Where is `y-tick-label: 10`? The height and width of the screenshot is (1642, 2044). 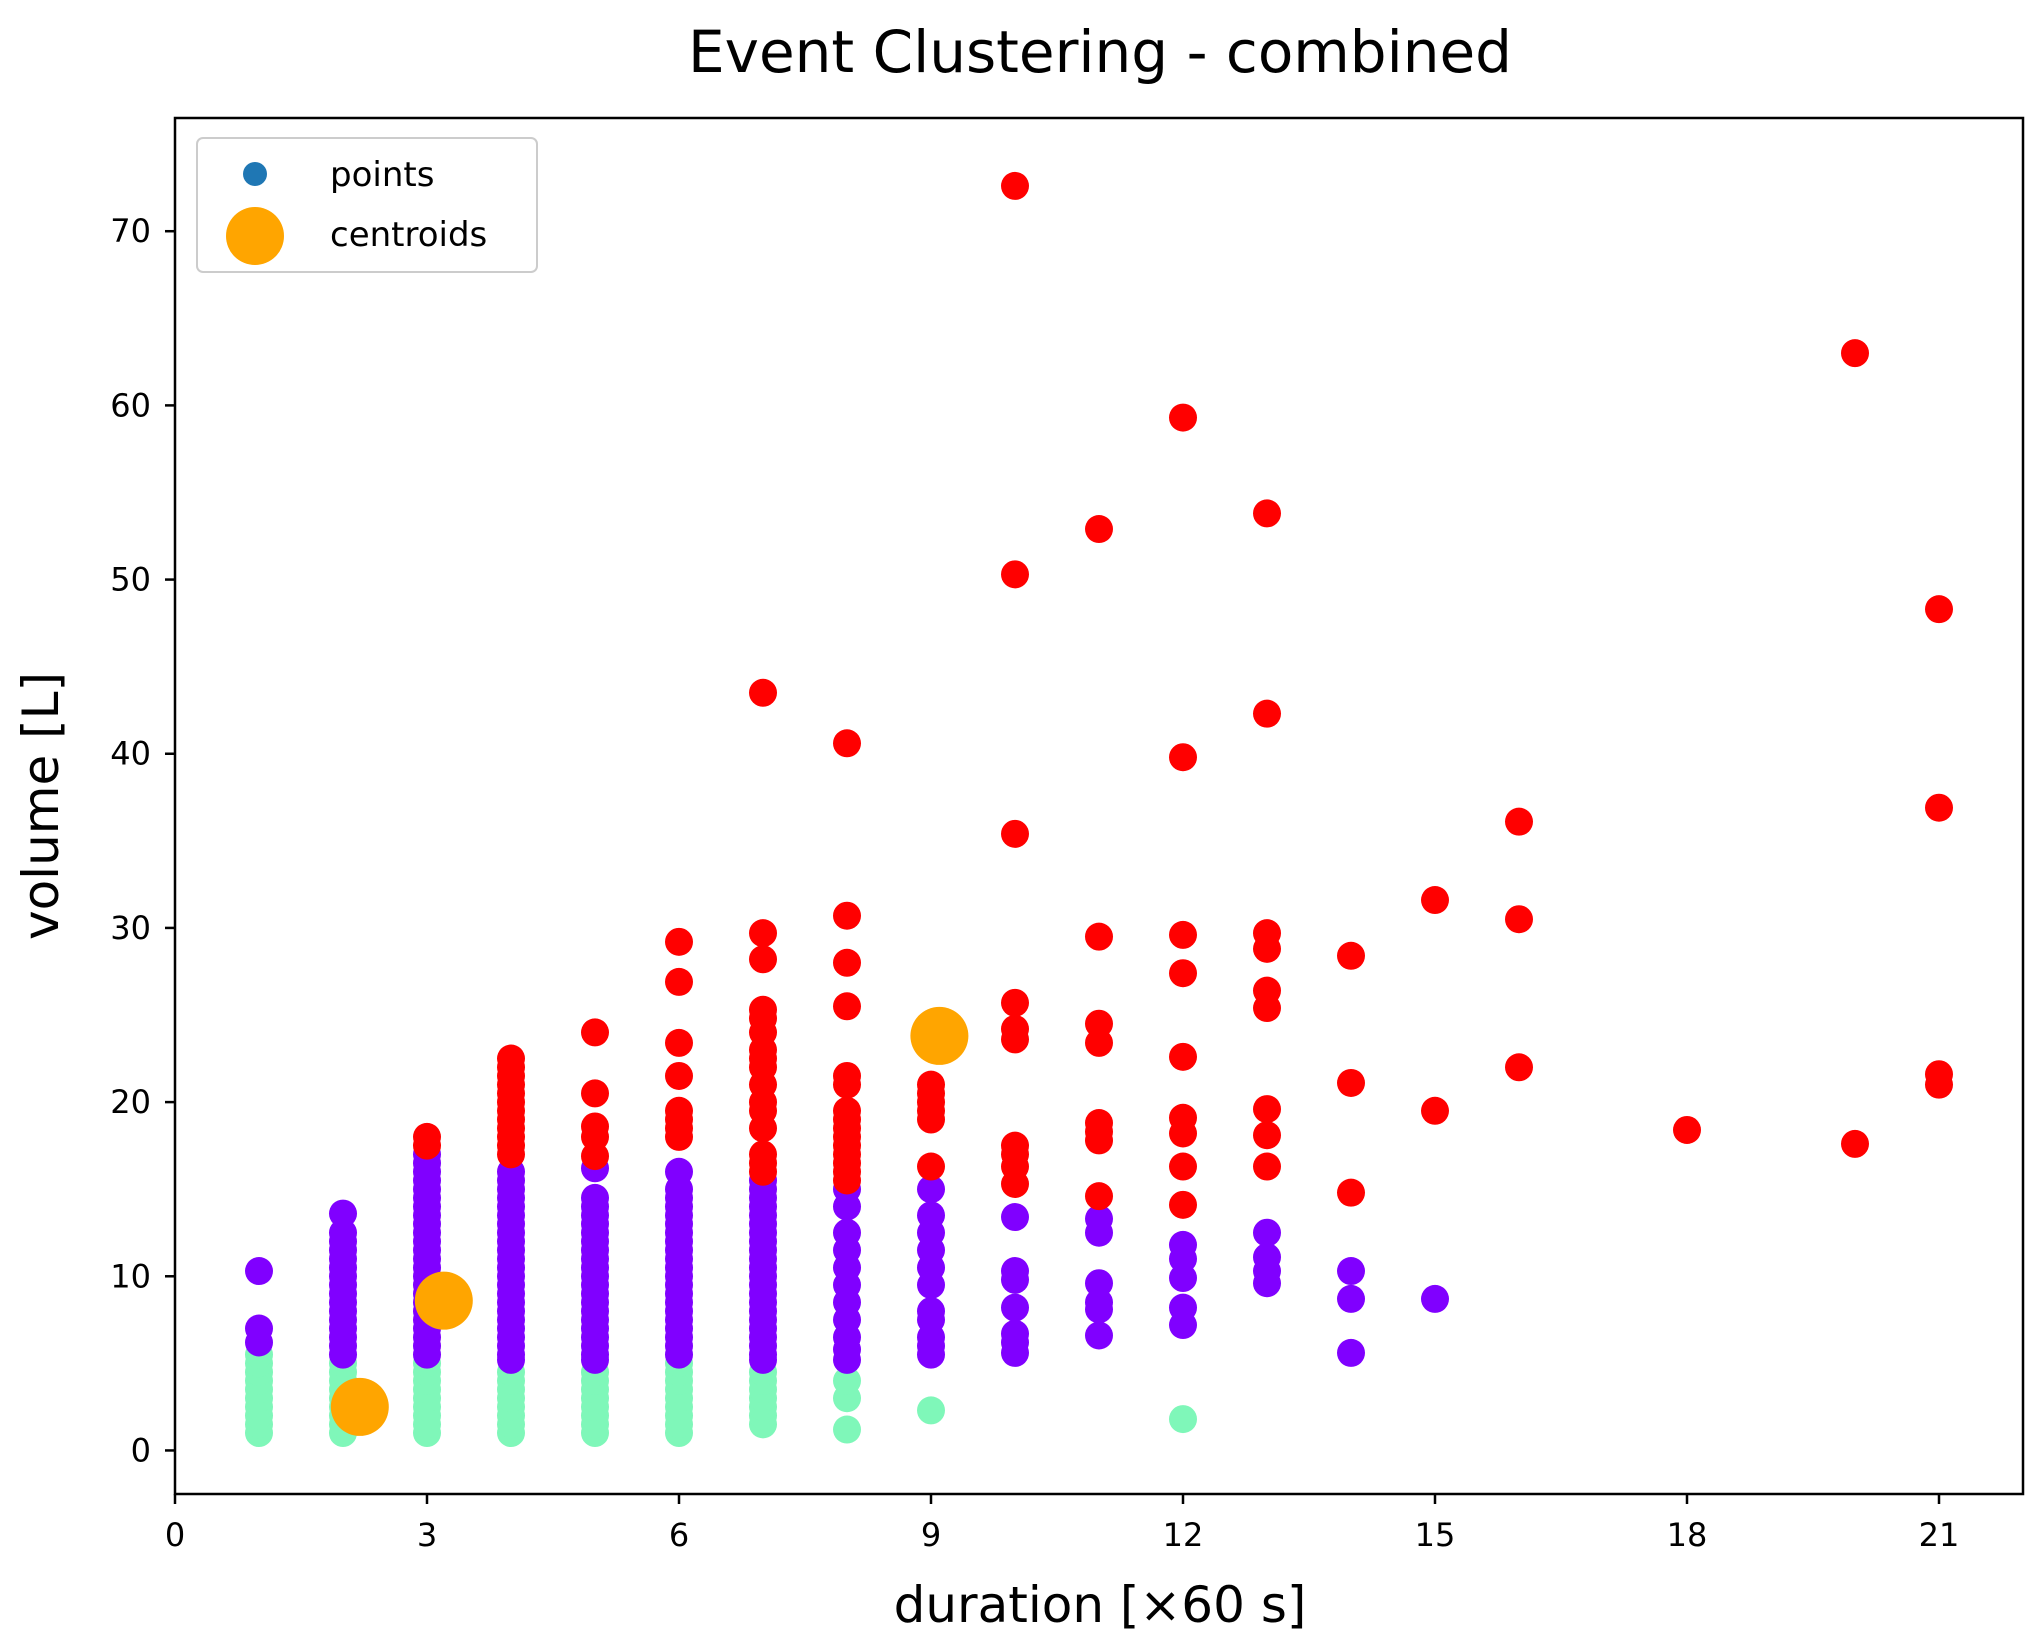 y-tick-label: 10 is located at coordinates (130, 1276).